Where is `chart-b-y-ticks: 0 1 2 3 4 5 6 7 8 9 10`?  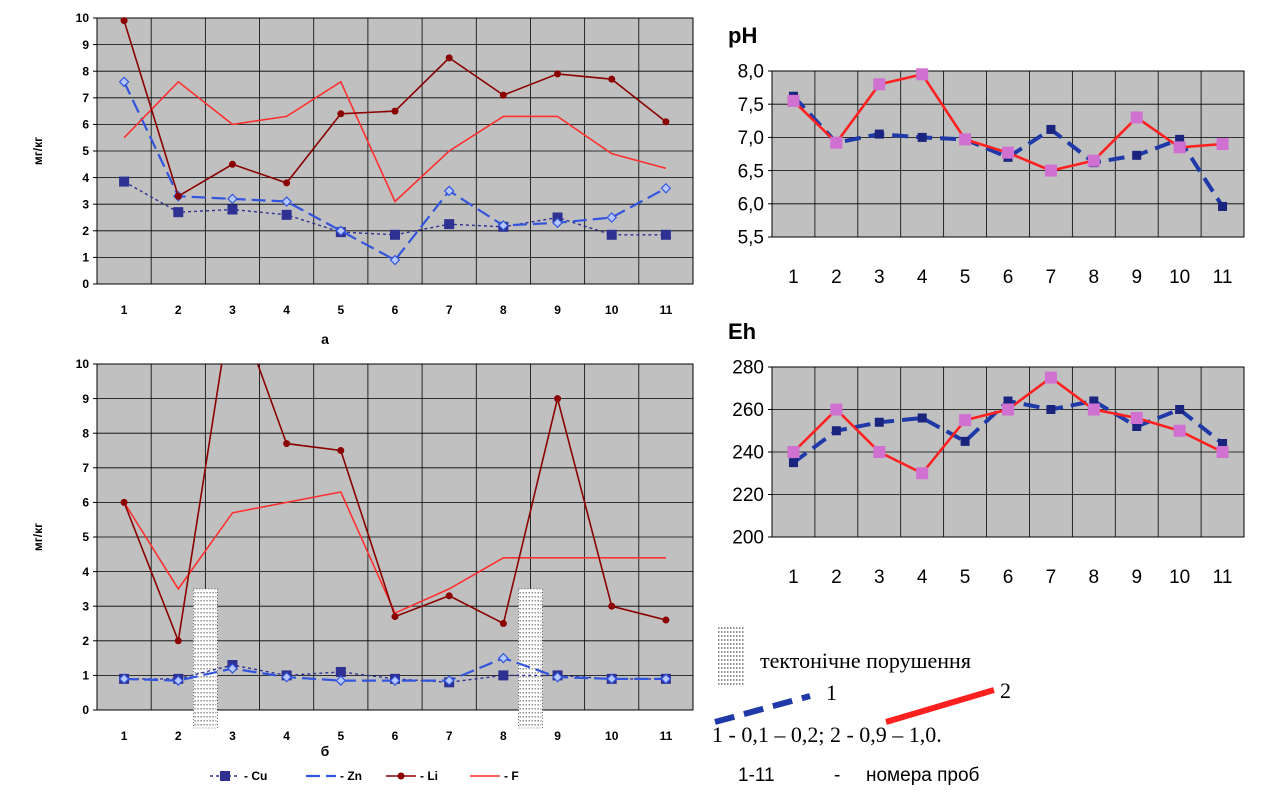 chart-b-y-ticks: 0 1 2 3 4 5 6 7 8 9 10 is located at coordinates (83, 537).